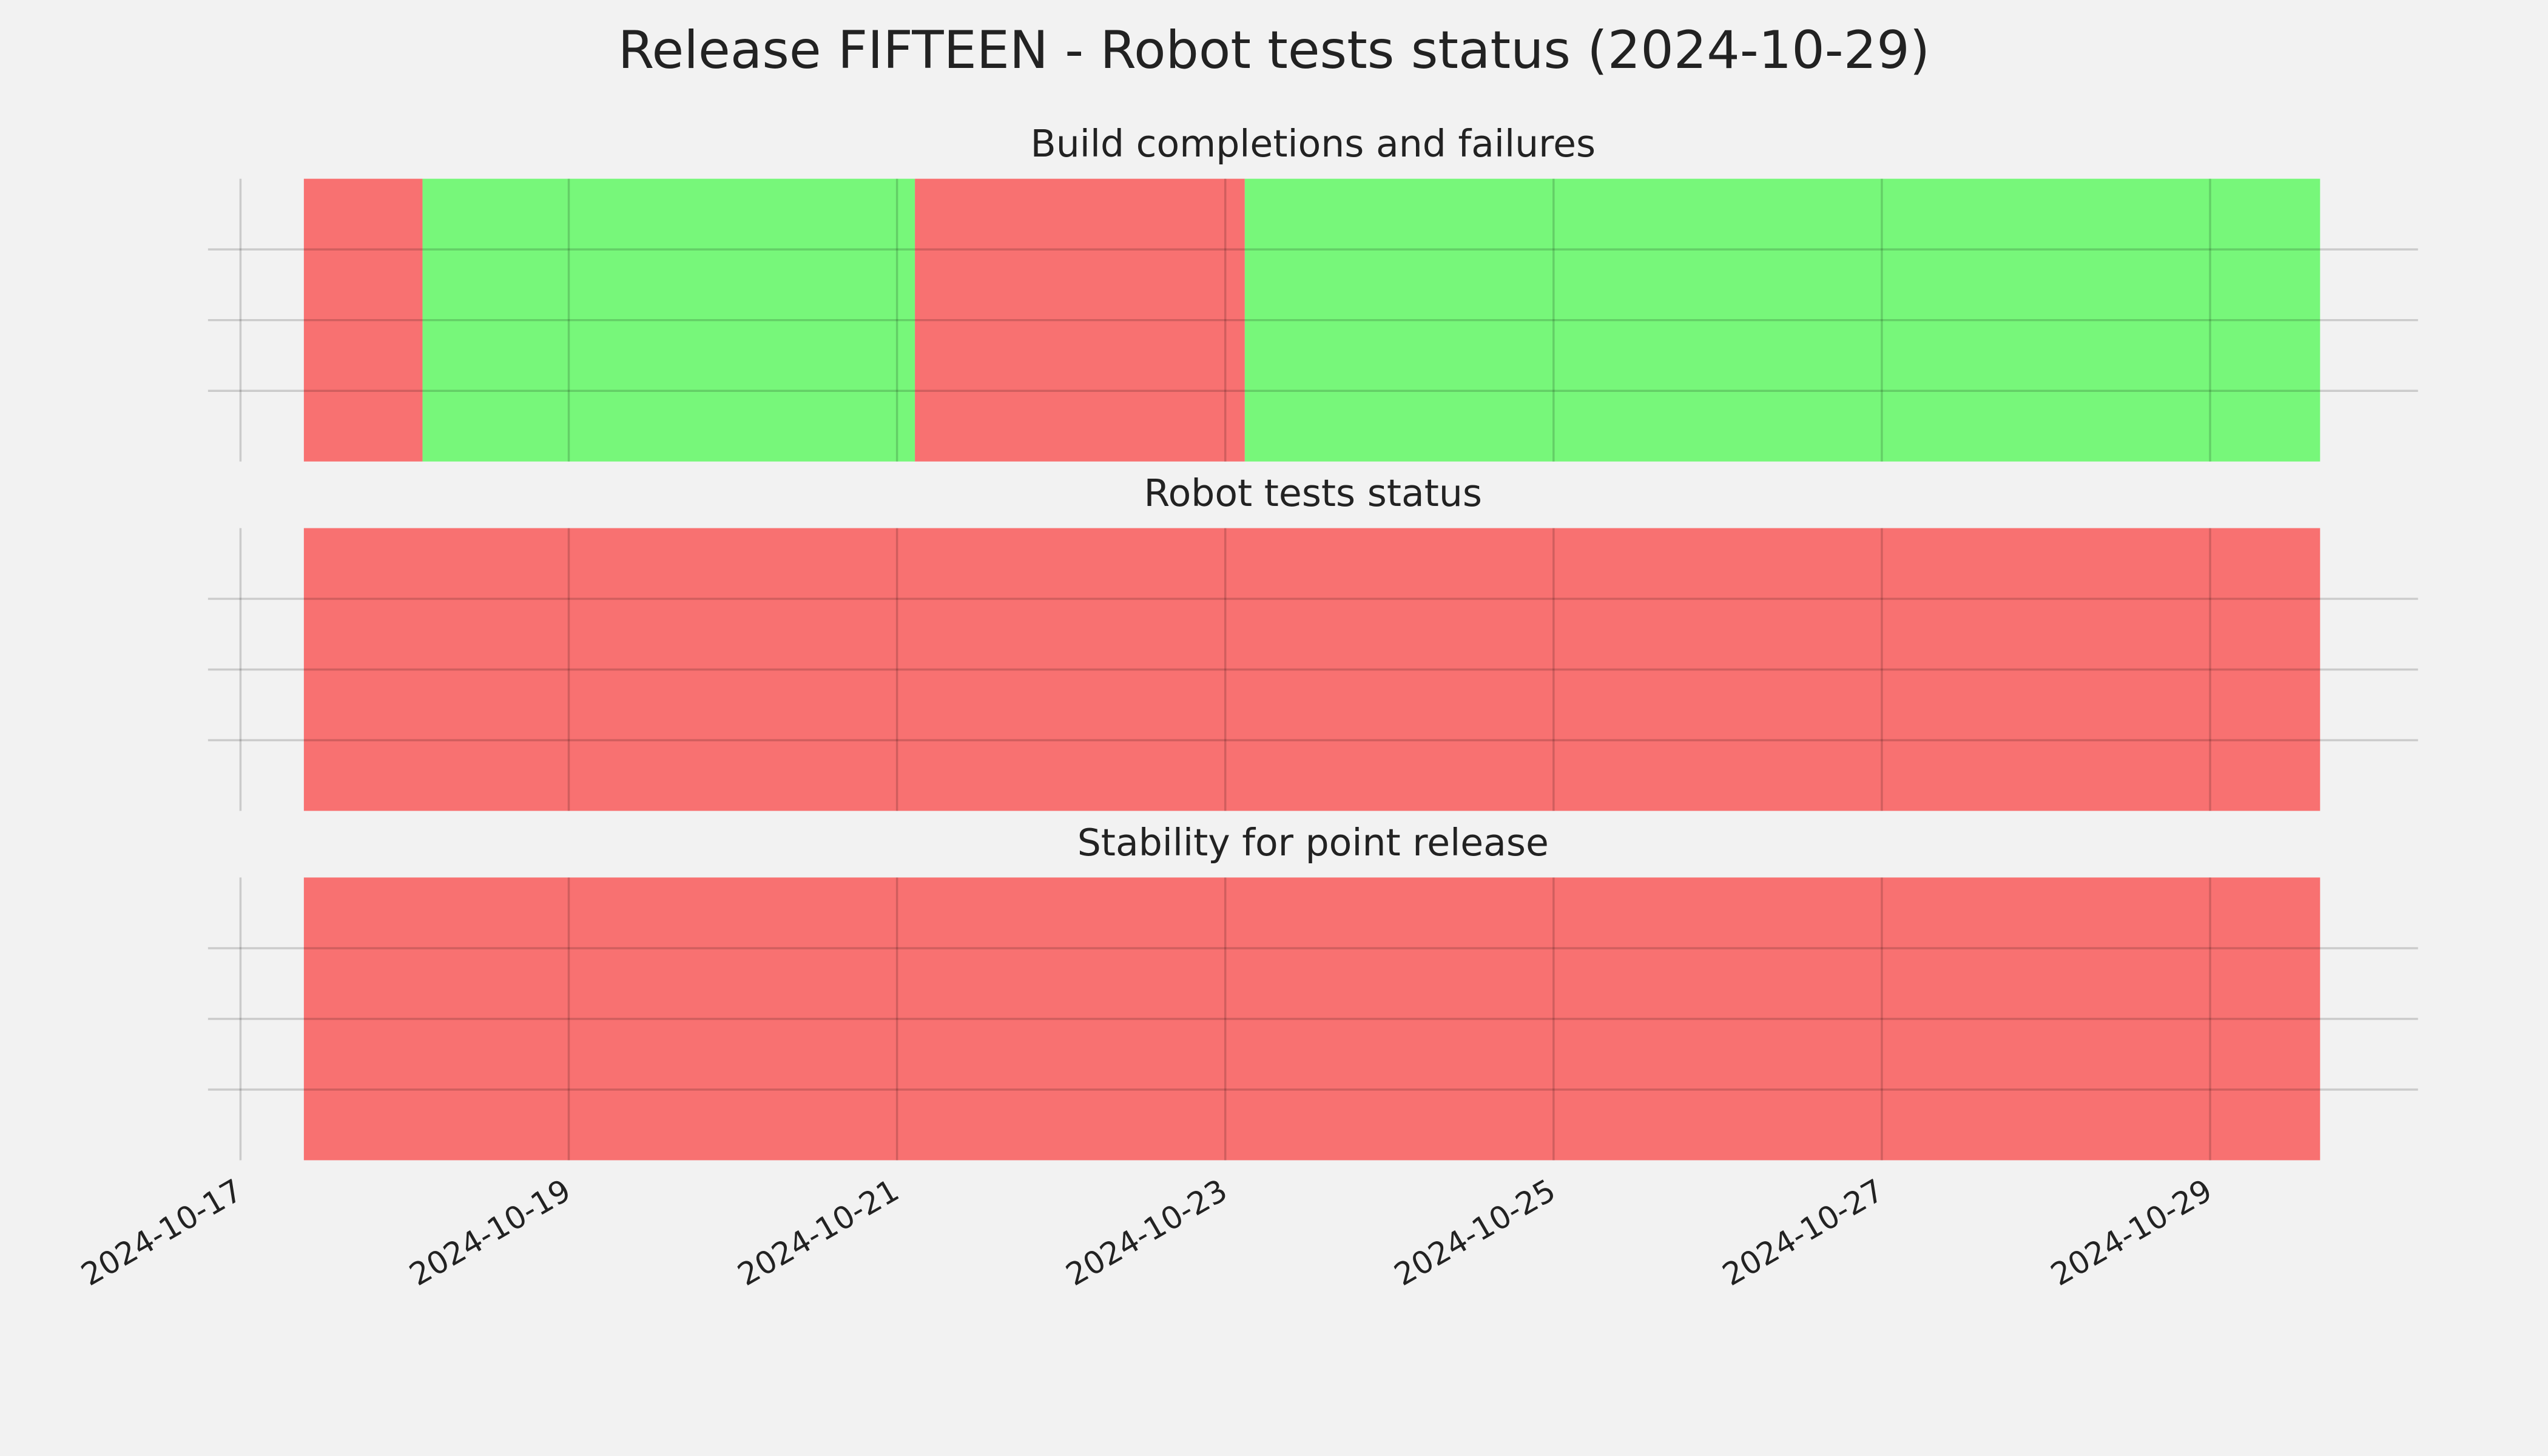 The width and height of the screenshot is (2548, 1456). Describe the element at coordinates (1313, 144) in the screenshot. I see `subplot-title: Build completions and failures` at that location.